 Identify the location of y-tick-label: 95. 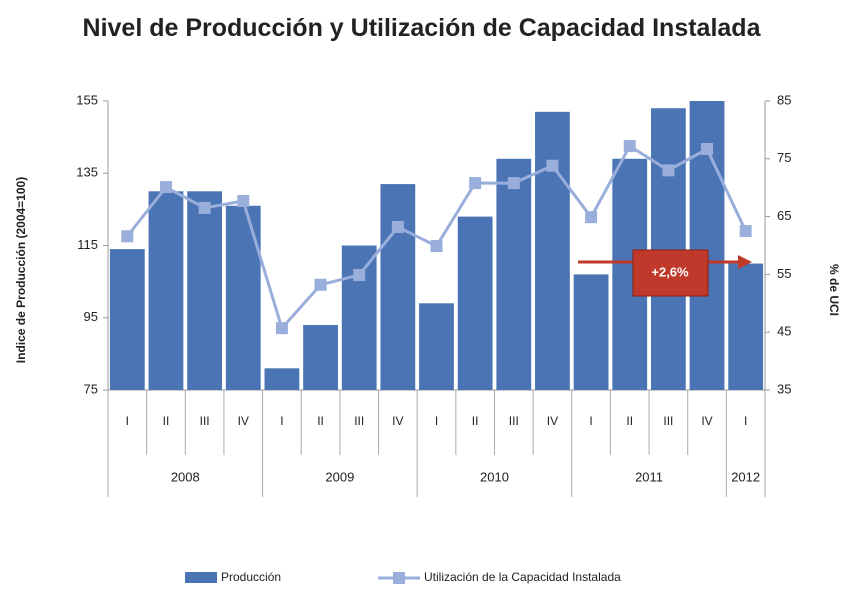
(91, 316).